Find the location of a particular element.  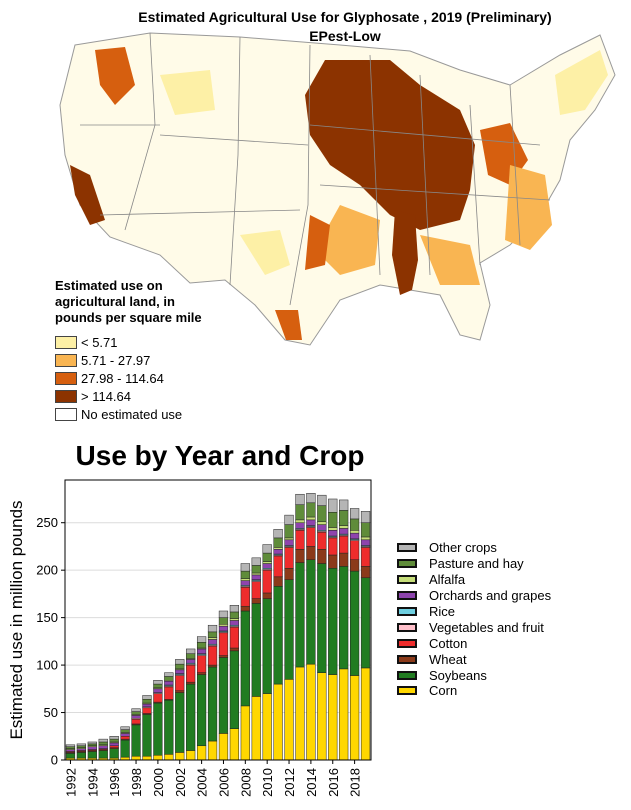

crop-legend-label: Rice is located at coordinates (442, 611).